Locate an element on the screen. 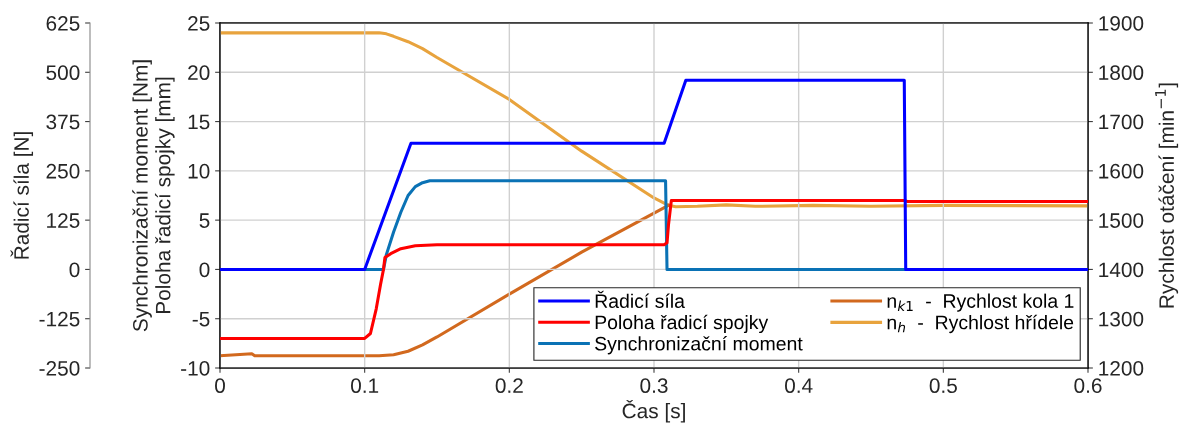 The height and width of the screenshot is (430, 1204). legend-label: n$_{k1}$ - Rychlost kola 1 is located at coordinates (980, 302).